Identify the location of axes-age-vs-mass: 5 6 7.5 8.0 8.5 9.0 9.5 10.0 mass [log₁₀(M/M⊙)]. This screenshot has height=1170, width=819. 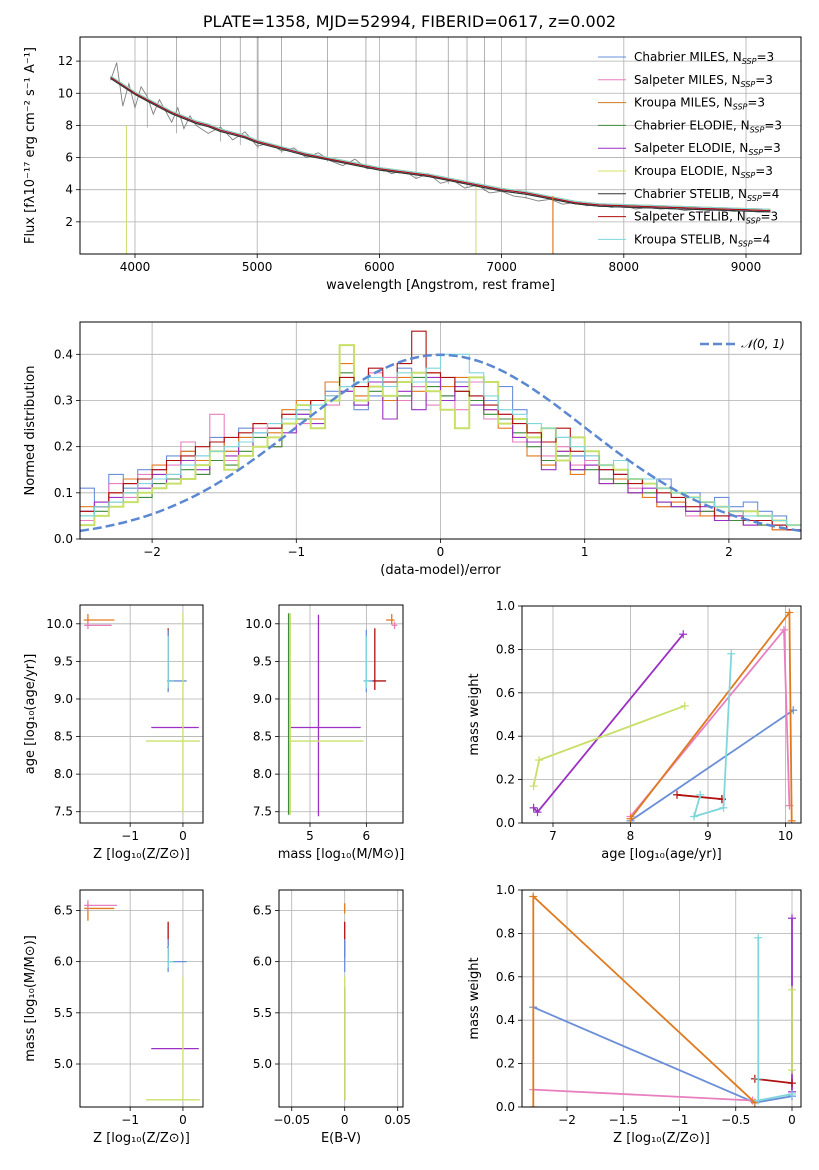
(324, 733).